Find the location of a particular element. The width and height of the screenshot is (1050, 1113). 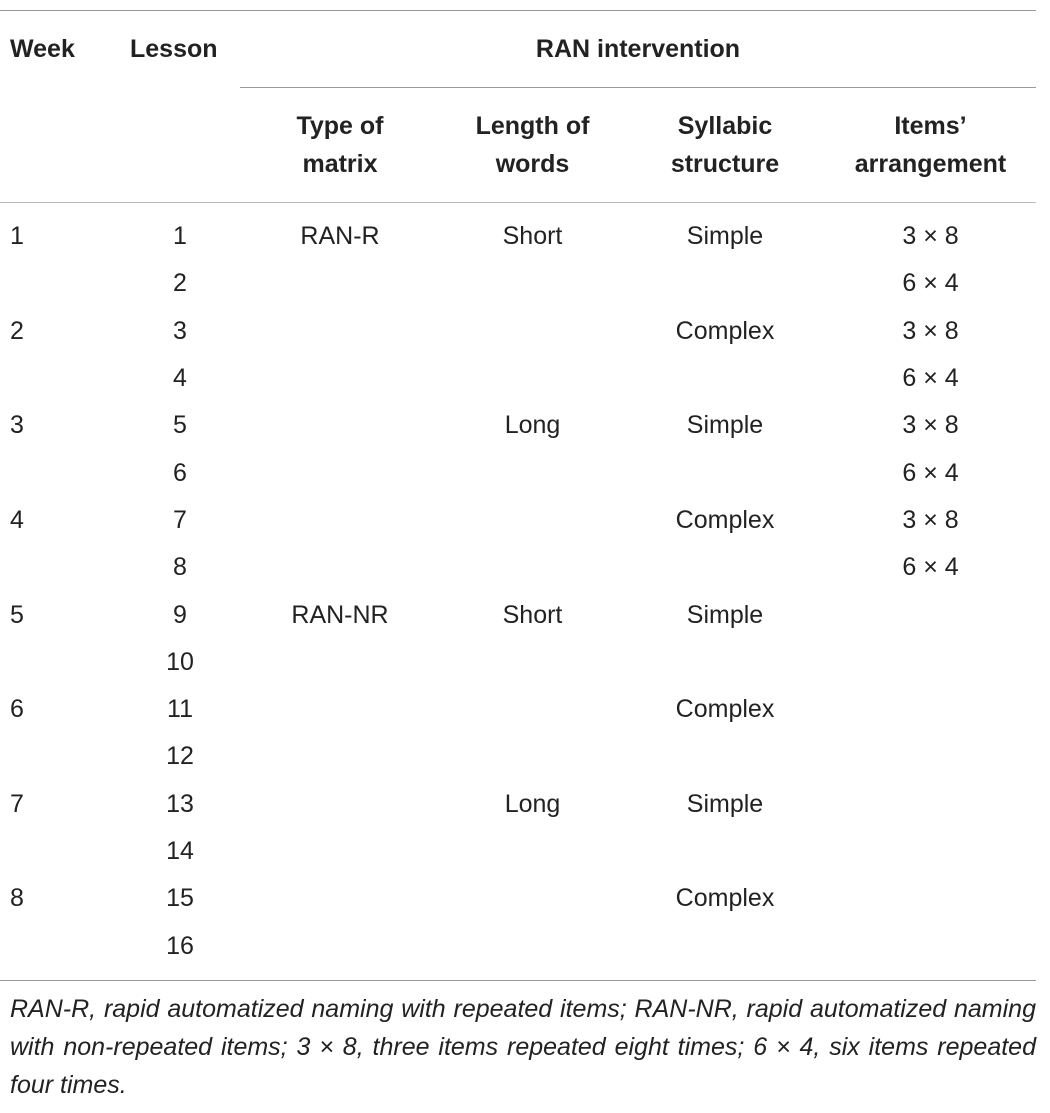

header-syllabic-line2: structure is located at coordinates (725, 164).